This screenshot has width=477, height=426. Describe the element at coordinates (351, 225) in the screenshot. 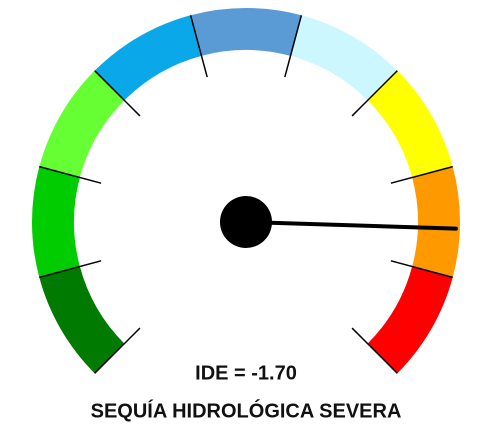

I see `needle` at that location.